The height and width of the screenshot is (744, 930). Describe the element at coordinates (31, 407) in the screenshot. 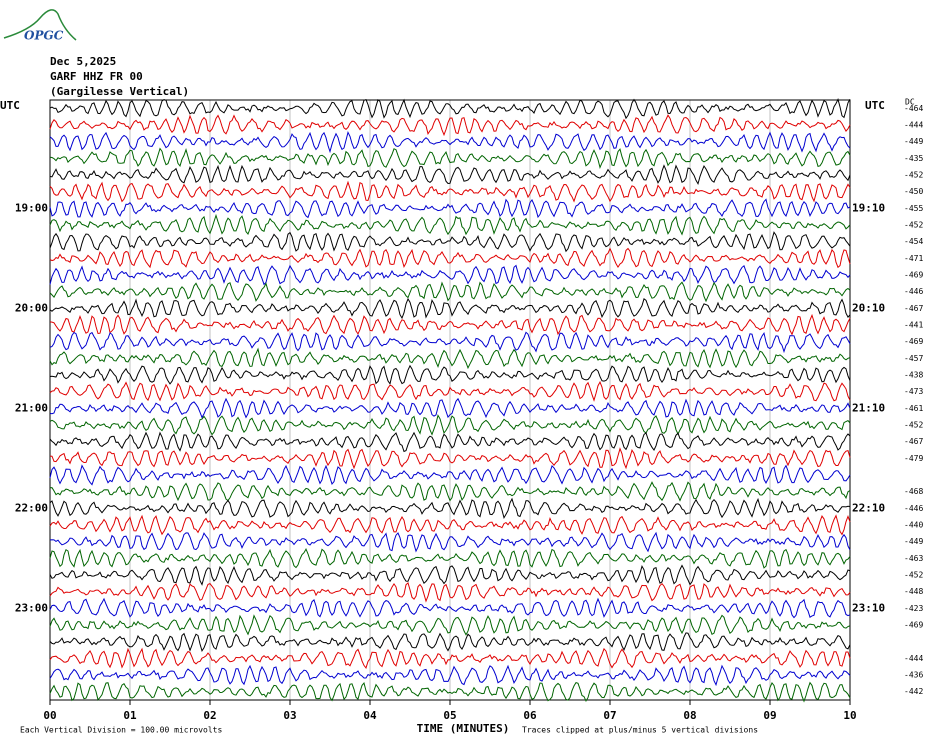

I see `left-time-label: 21:00` at that location.